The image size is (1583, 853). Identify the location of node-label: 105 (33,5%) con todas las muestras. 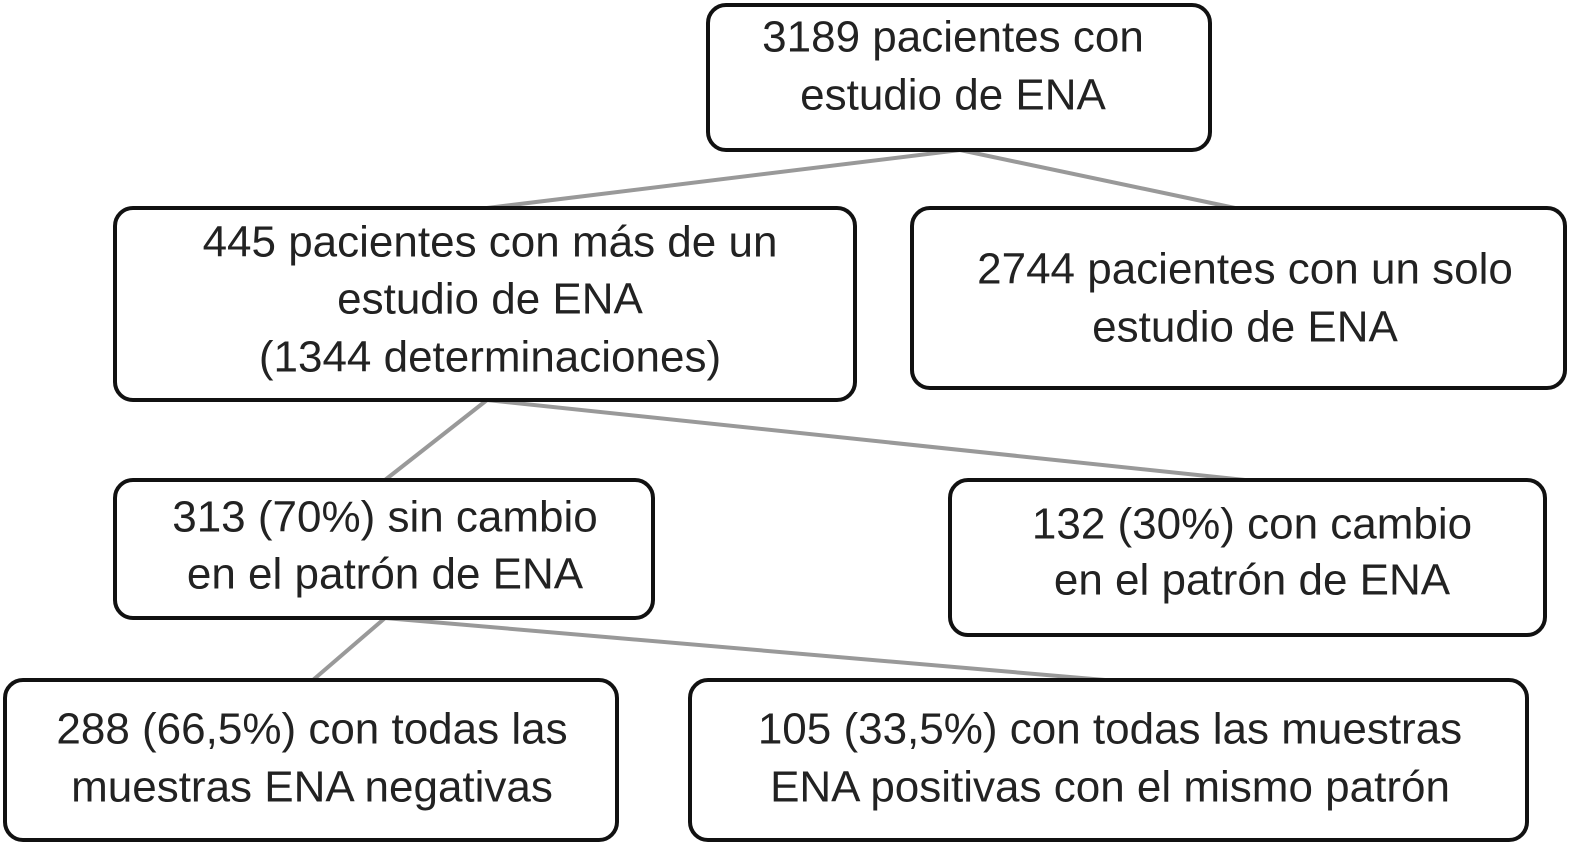
(1110, 729).